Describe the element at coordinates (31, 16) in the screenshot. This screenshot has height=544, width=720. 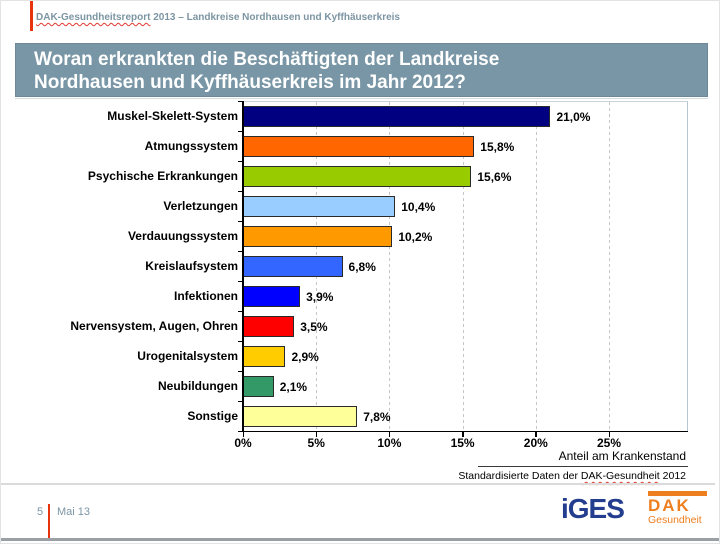
I see `header-red-divider` at that location.